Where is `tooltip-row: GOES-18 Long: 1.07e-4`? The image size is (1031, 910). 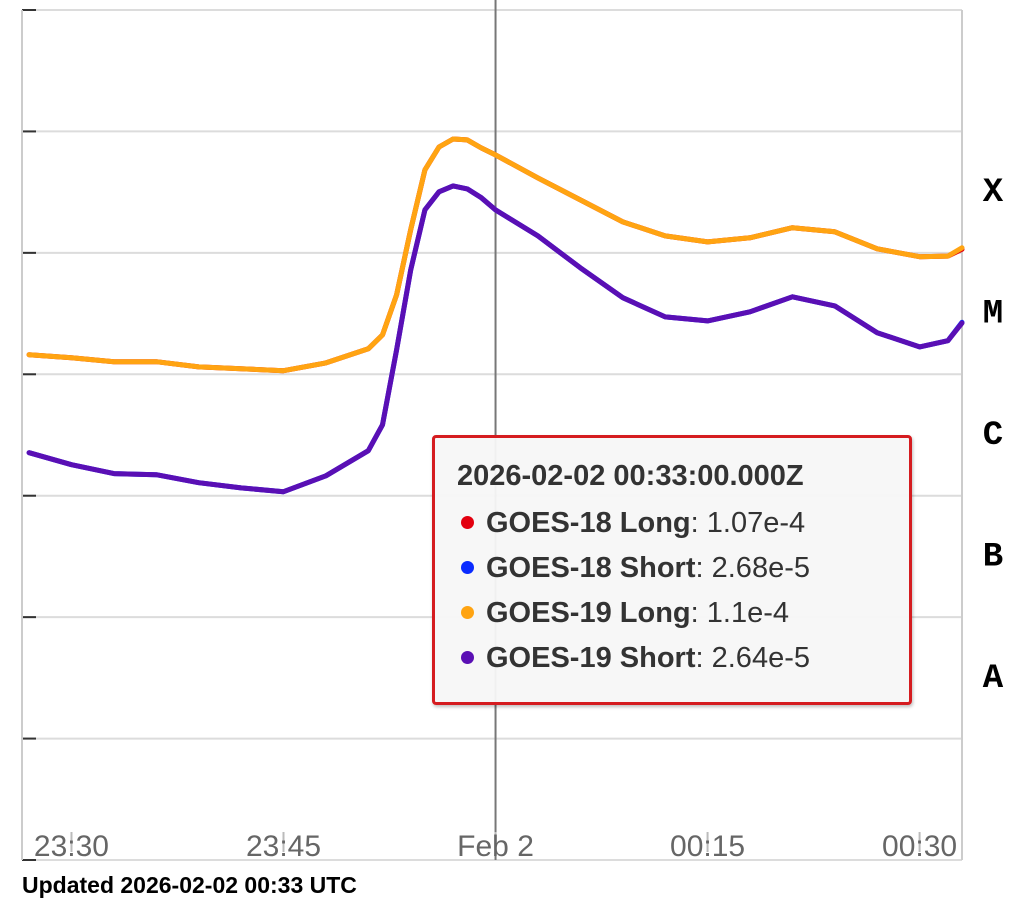
tooltip-row: GOES-18 Long: 1.07e-4 is located at coordinates (683, 523).